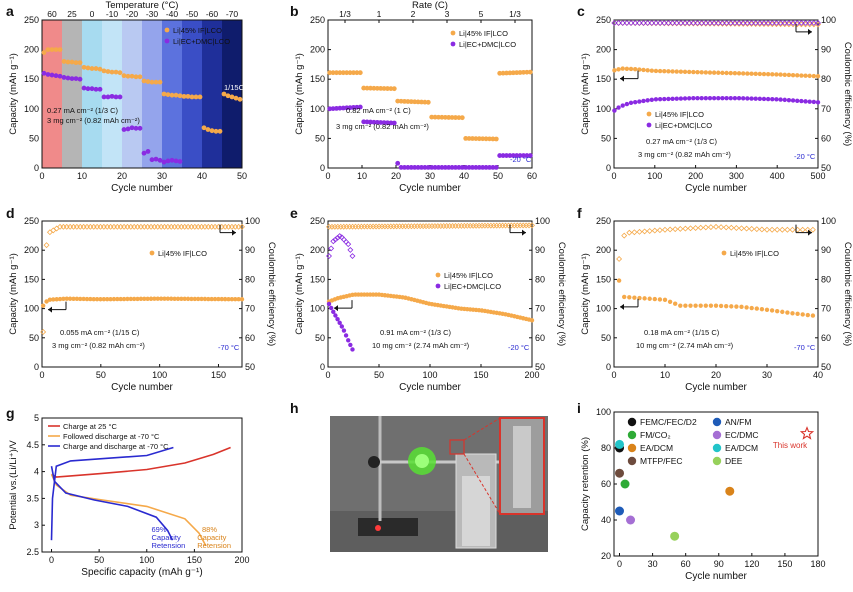 The height and width of the screenshot is (592, 853). I want to click on x-tick-label: 90, so click(719, 564).